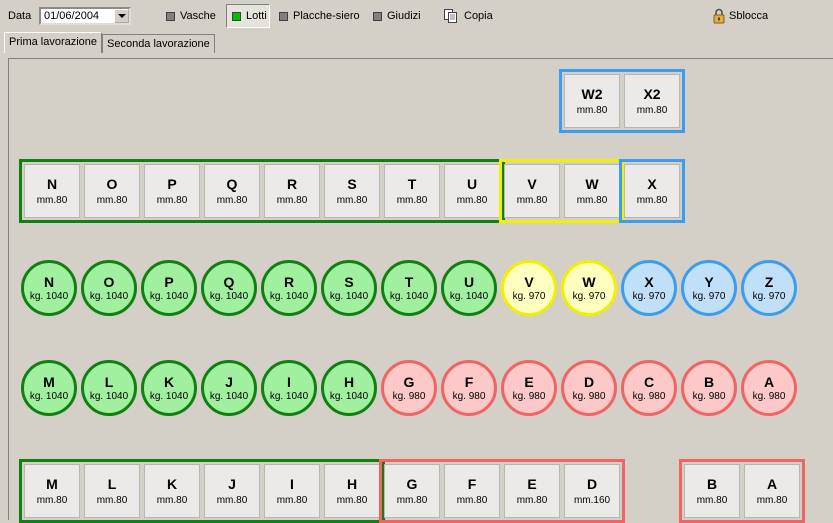 The height and width of the screenshot is (523, 833). Describe the element at coordinates (769, 381) in the screenshot. I see `lot-letter: A` at that location.